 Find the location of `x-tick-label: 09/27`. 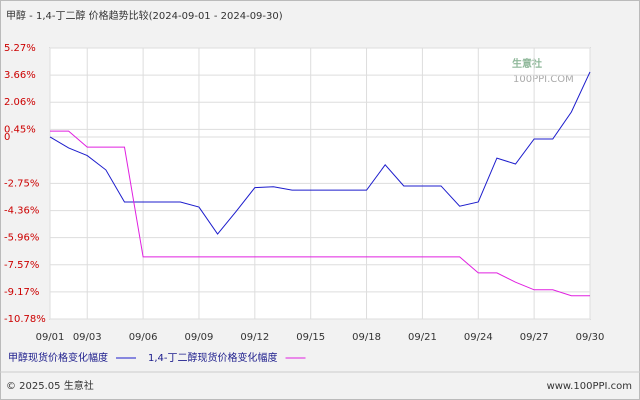

x-tick-label: 09/27 is located at coordinates (534, 337).